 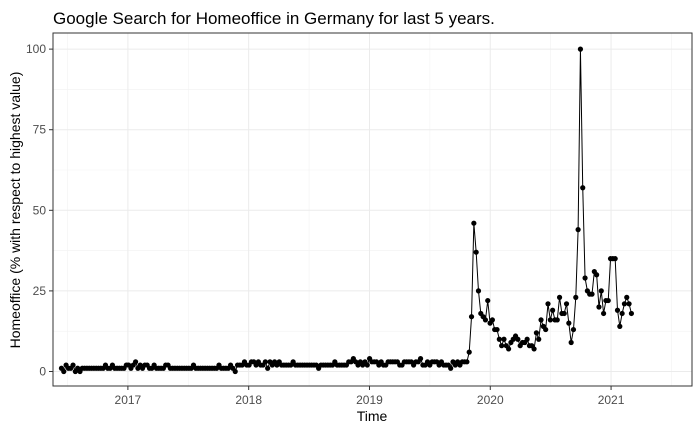 What do you see at coordinates (40, 130) in the screenshot?
I see `y-tick-label: 75` at bounding box center [40, 130].